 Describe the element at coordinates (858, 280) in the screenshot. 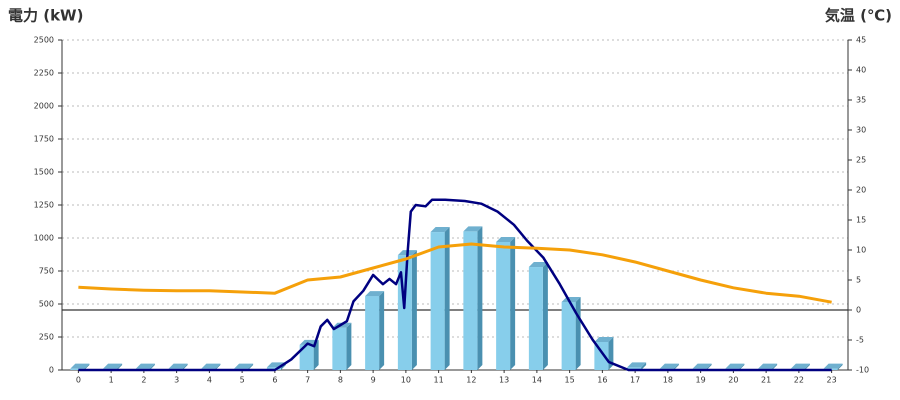

I see `y2-tick-label: 5` at that location.